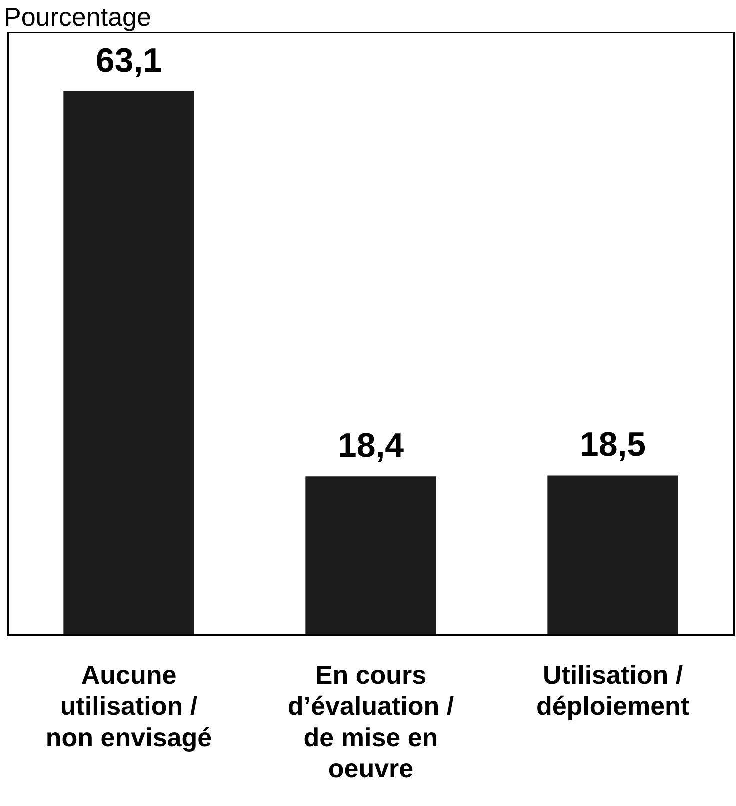 The height and width of the screenshot is (806, 736). What do you see at coordinates (371, 446) in the screenshot?
I see `data-label: 18,4` at bounding box center [371, 446].